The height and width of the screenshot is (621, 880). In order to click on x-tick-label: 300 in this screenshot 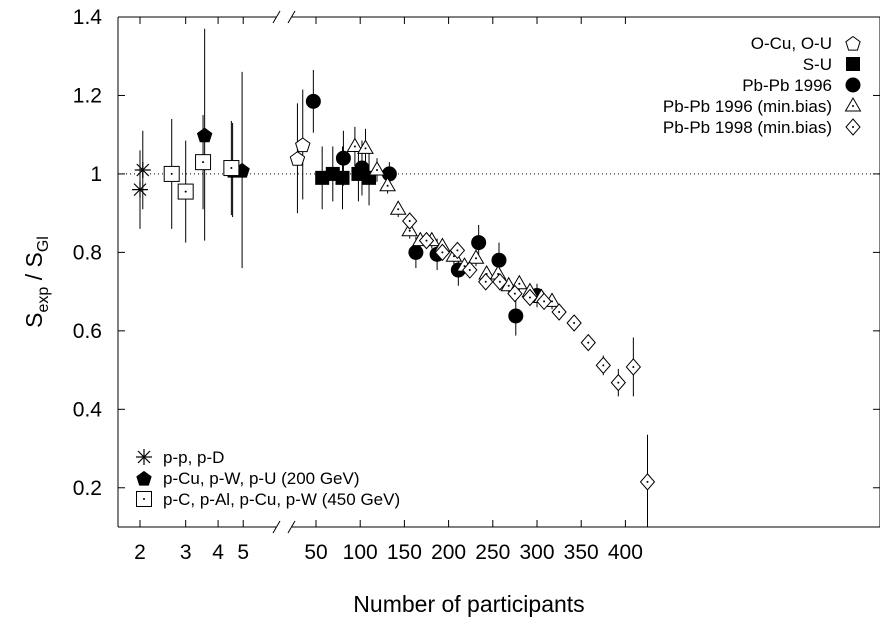, I will do `click(536, 552)`.